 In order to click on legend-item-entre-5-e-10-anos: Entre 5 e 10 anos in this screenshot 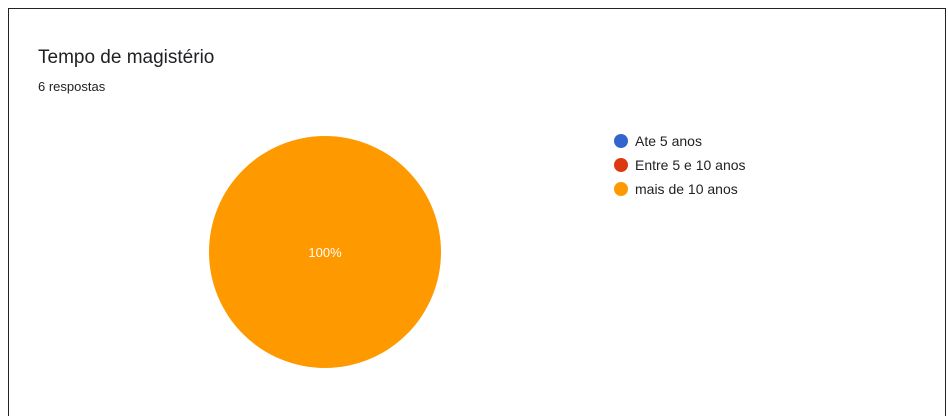, I will do `click(680, 165)`.